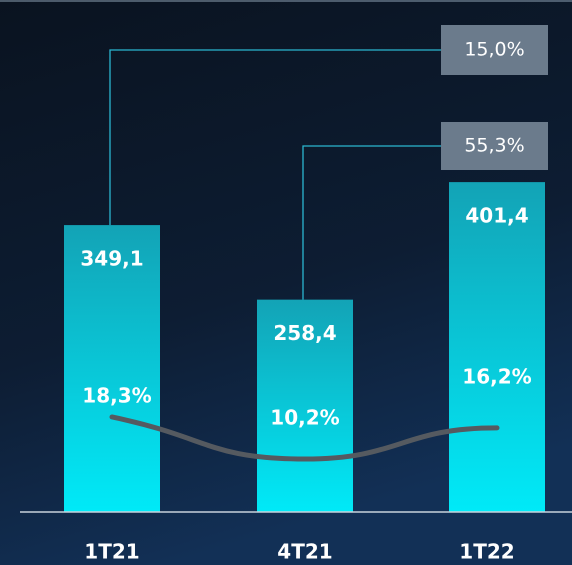 This screenshot has width=572, height=565. What do you see at coordinates (371, 222) in the screenshot?
I see `connector` at bounding box center [371, 222].